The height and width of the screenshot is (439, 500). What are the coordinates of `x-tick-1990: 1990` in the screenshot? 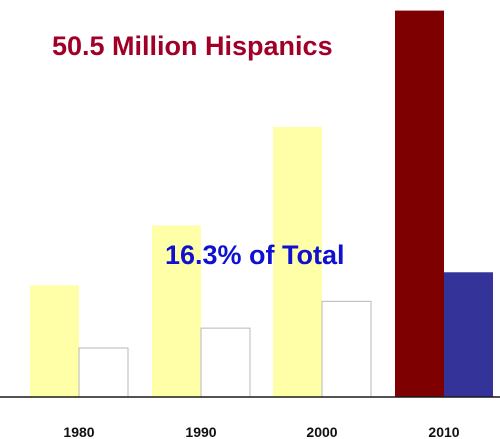 It's located at (200, 431).